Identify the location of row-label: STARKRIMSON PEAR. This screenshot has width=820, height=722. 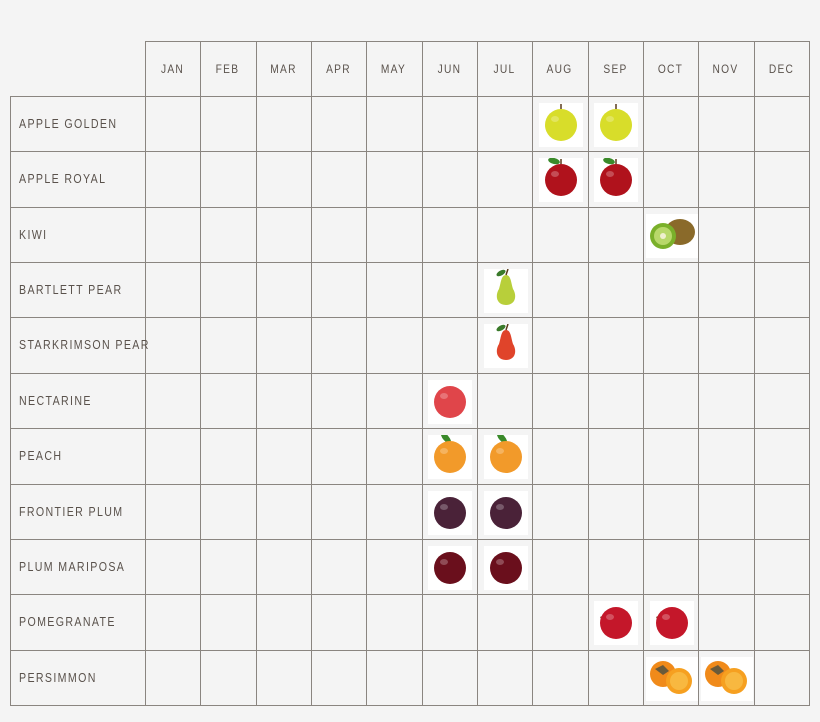
(84, 344).